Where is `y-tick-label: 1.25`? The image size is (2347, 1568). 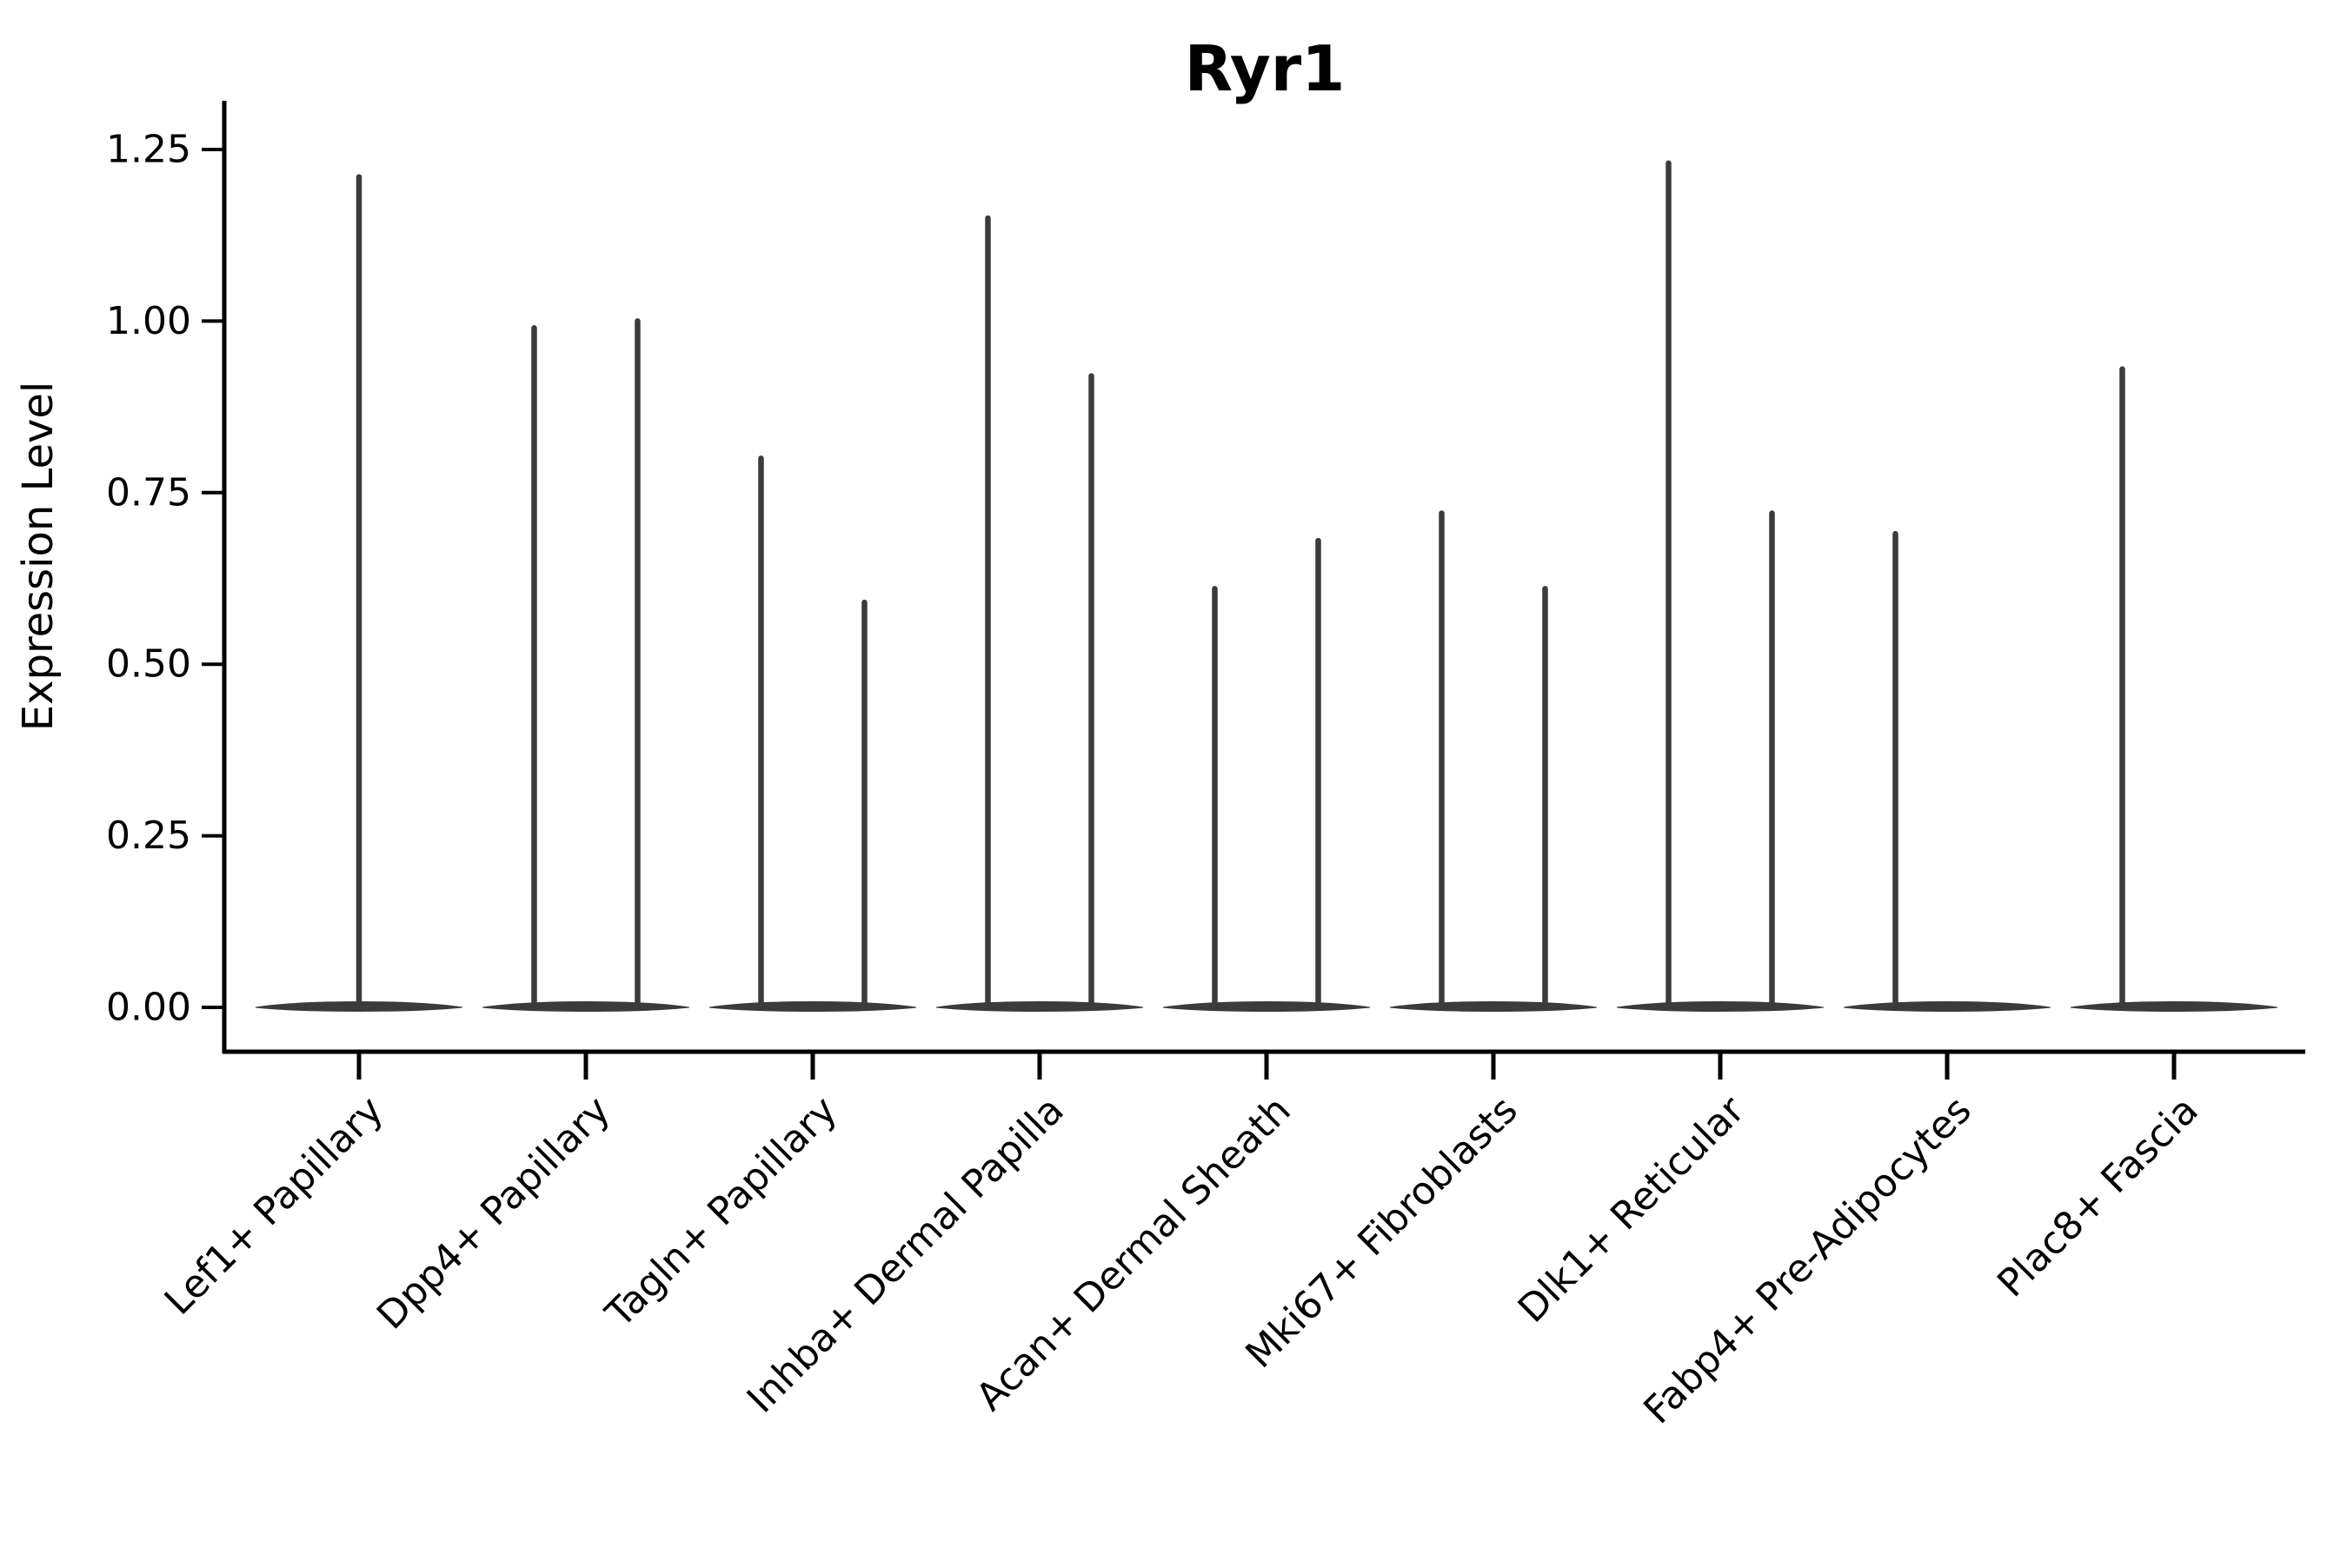 y-tick-label: 1.25 is located at coordinates (148, 150).